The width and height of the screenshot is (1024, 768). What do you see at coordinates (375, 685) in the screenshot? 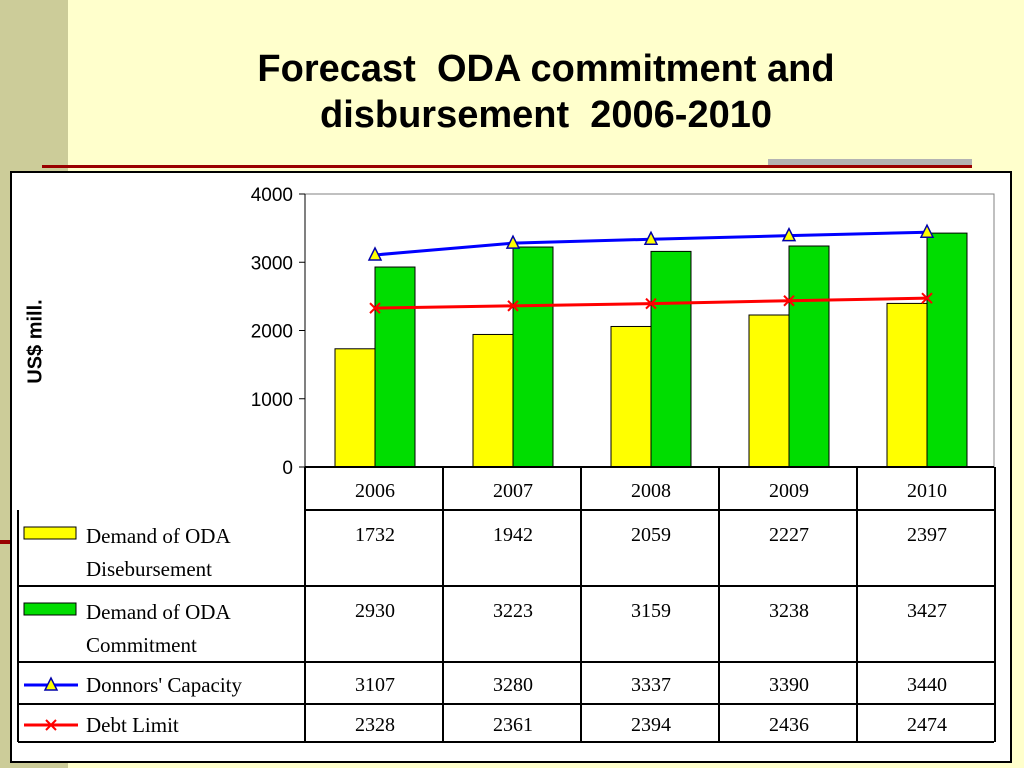
I see `data-label: 3107` at bounding box center [375, 685].